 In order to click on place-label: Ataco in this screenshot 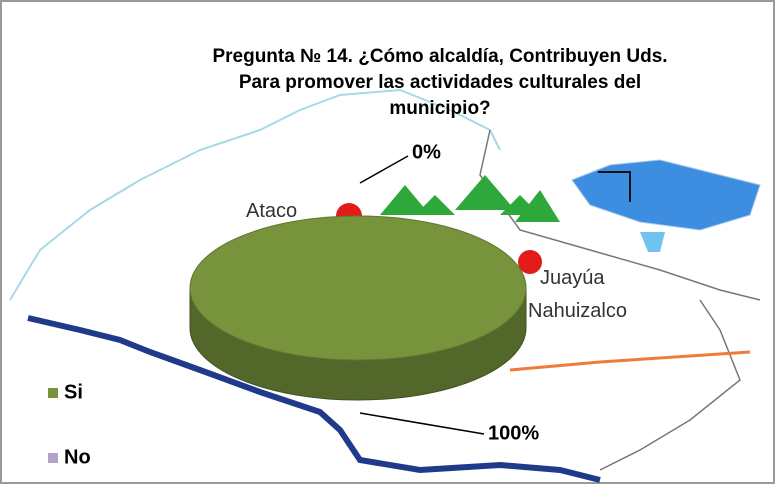, I will do `click(271, 211)`.